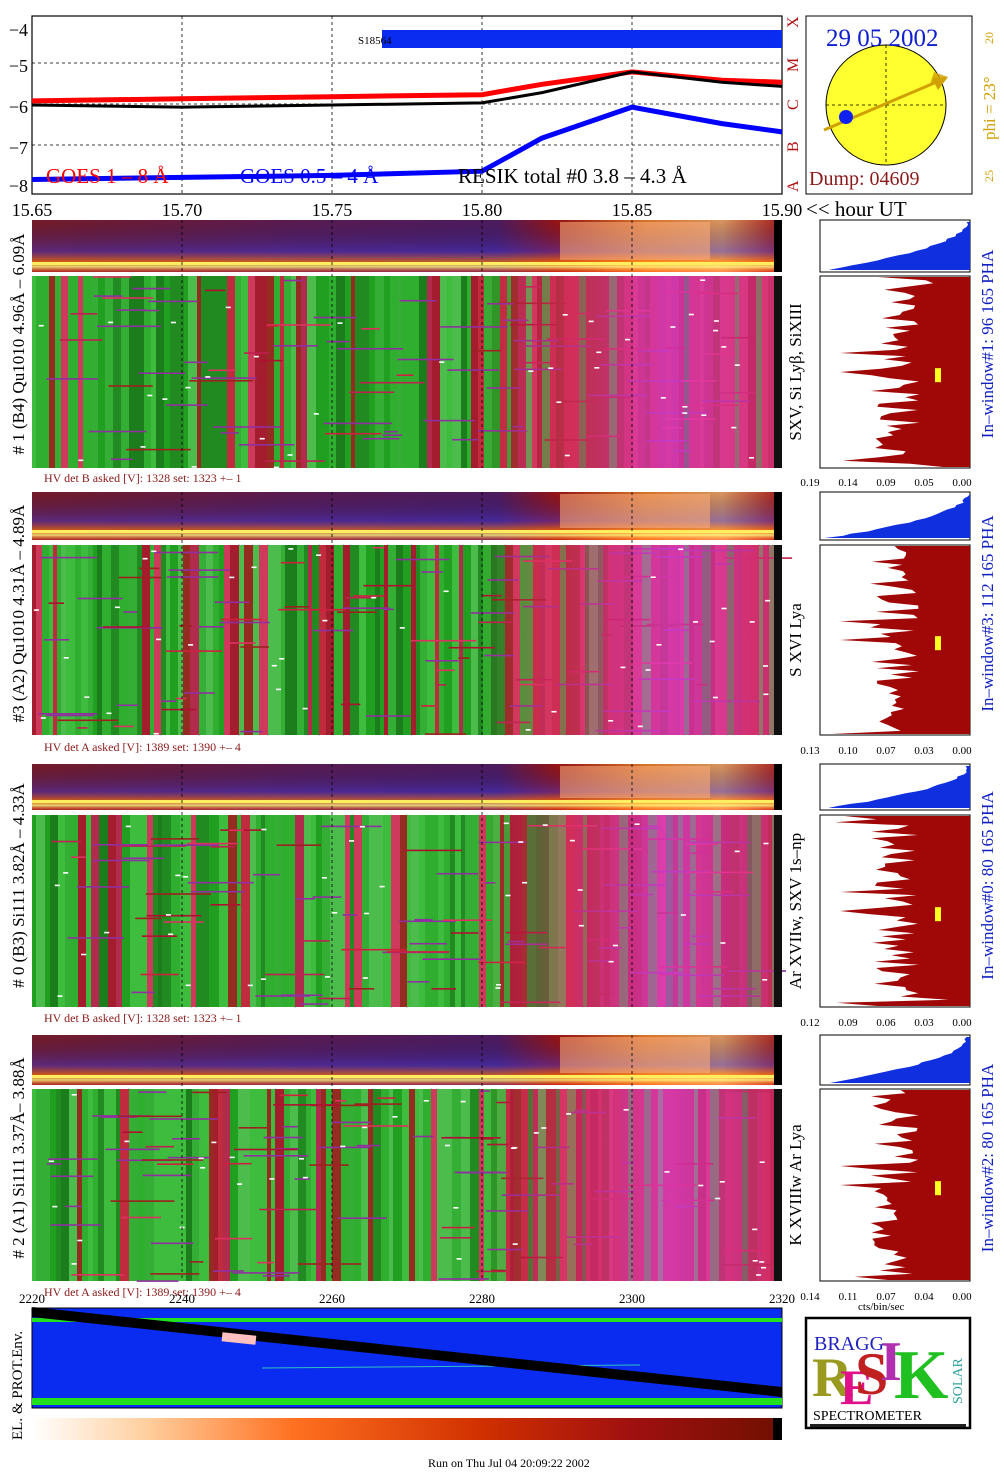 This screenshot has height=1476, width=1004. What do you see at coordinates (793, 186) in the screenshot?
I see `goes-class-letter: A` at bounding box center [793, 186].